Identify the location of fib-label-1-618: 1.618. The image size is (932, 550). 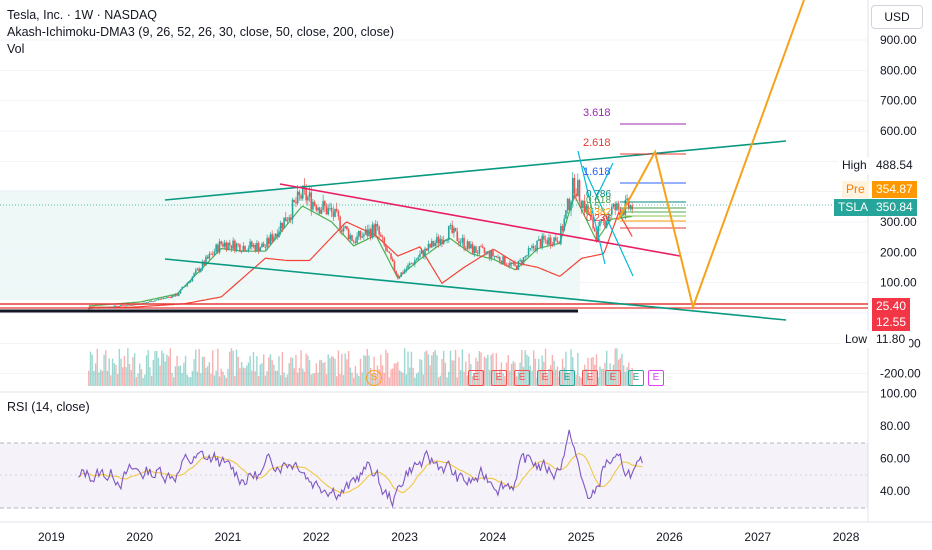
(597, 172).